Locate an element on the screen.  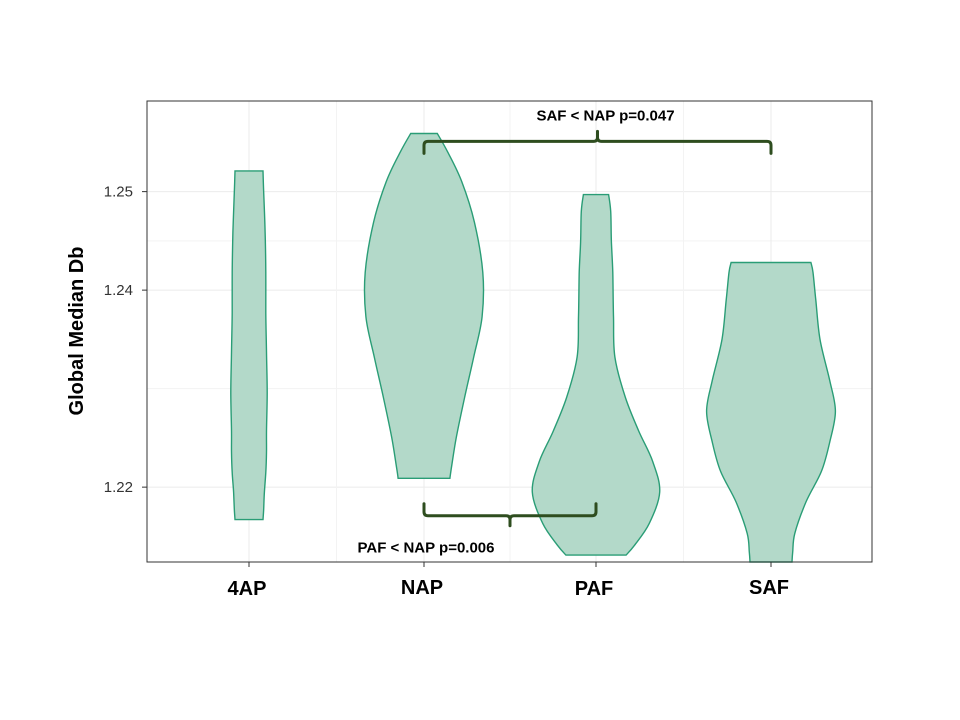
violin-4ap is located at coordinates (249, 345).